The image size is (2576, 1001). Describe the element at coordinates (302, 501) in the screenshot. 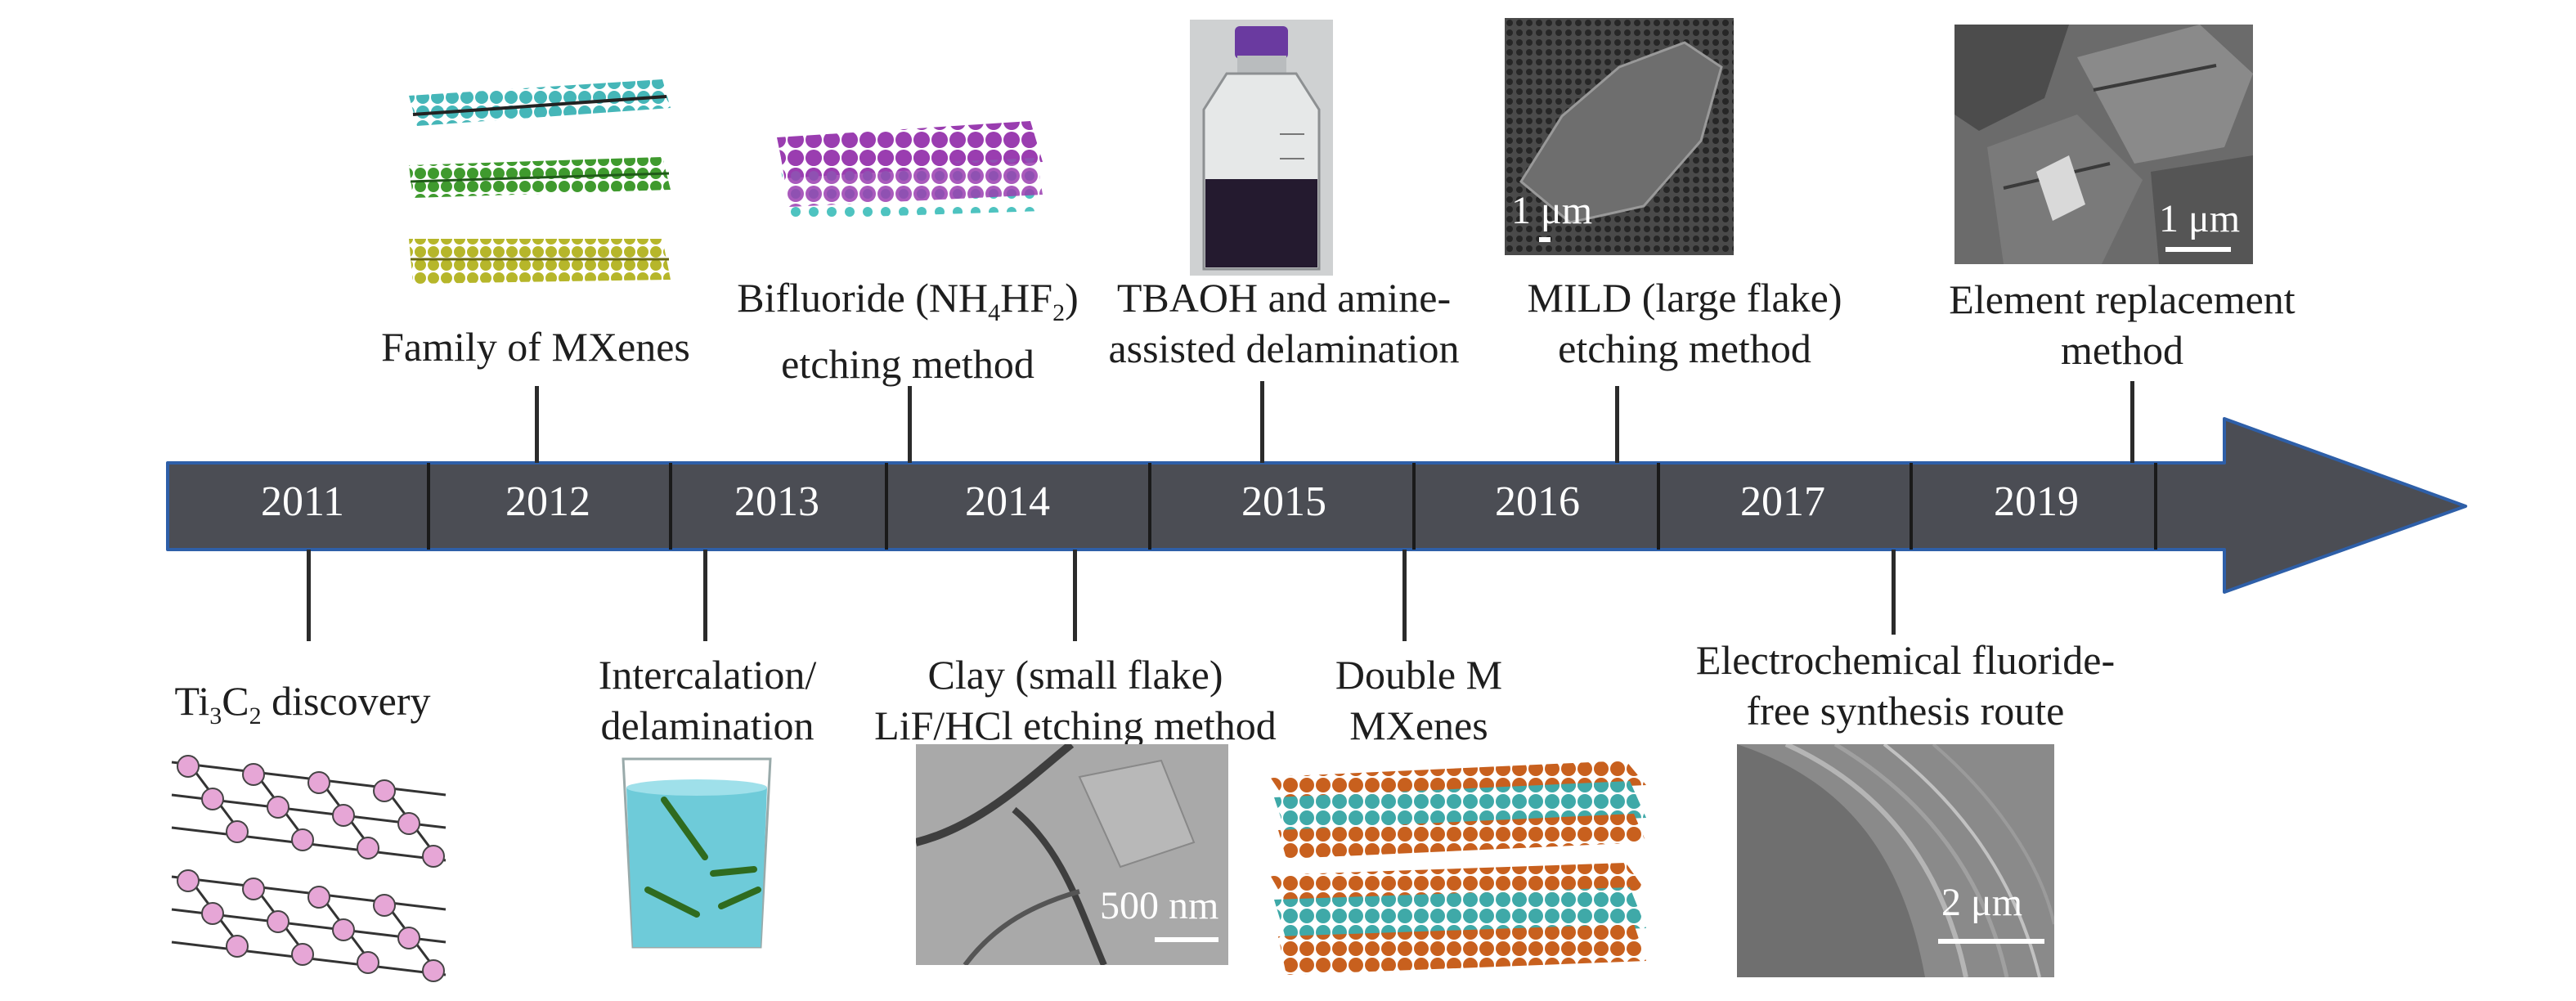

I see `year-label-2011: 2011` at that location.